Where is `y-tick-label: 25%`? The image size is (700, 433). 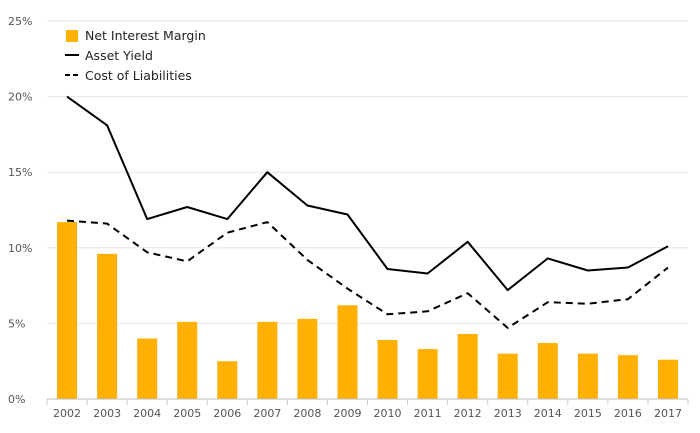
y-tick-label: 25% is located at coordinates (20, 21).